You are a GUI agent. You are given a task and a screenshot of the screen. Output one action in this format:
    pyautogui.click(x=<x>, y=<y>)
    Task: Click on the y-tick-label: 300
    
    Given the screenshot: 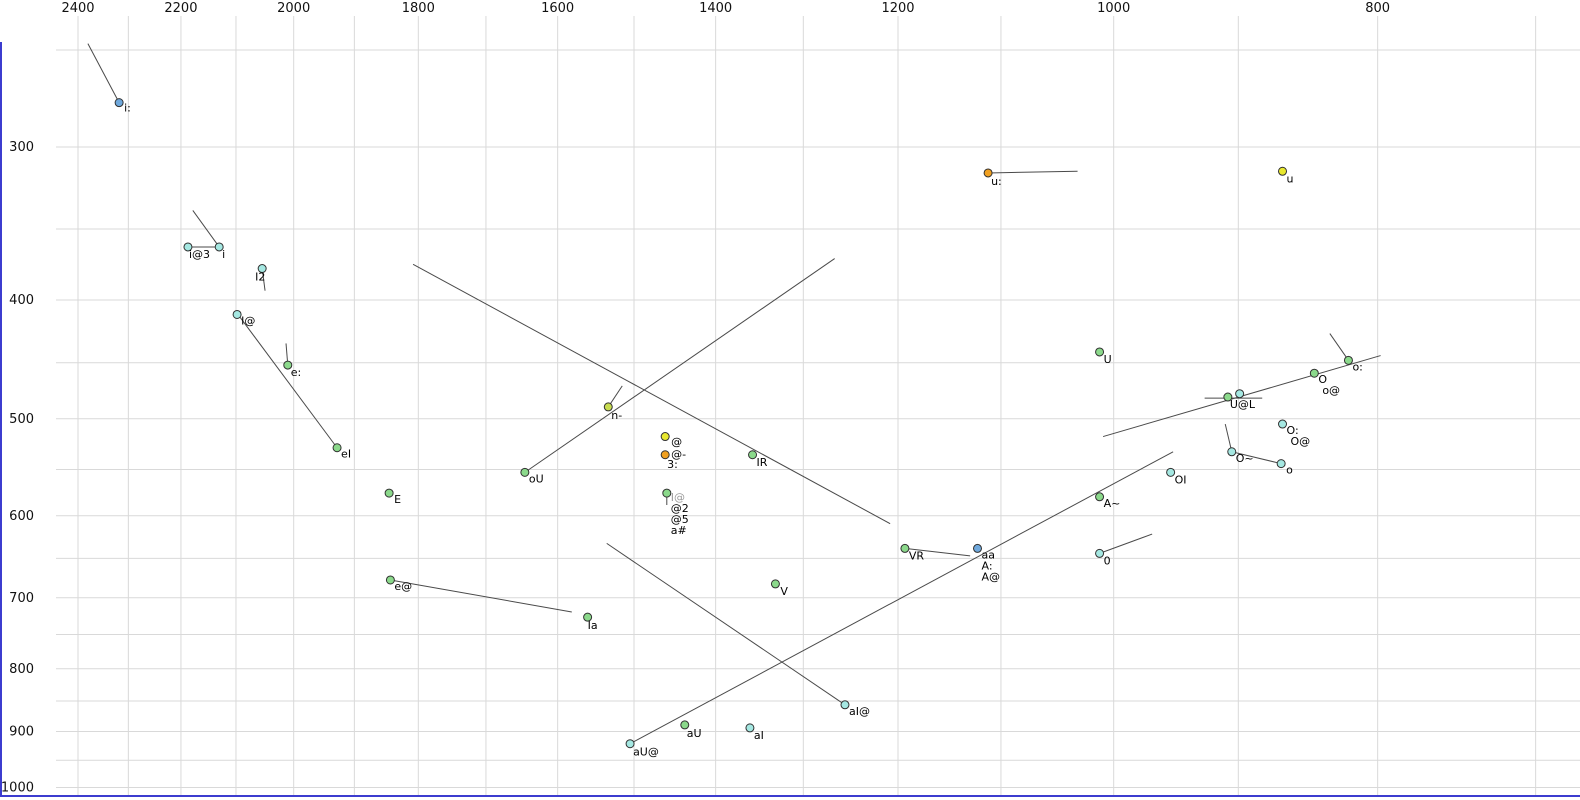 What is the action you would take?
    pyautogui.click(x=21, y=147)
    